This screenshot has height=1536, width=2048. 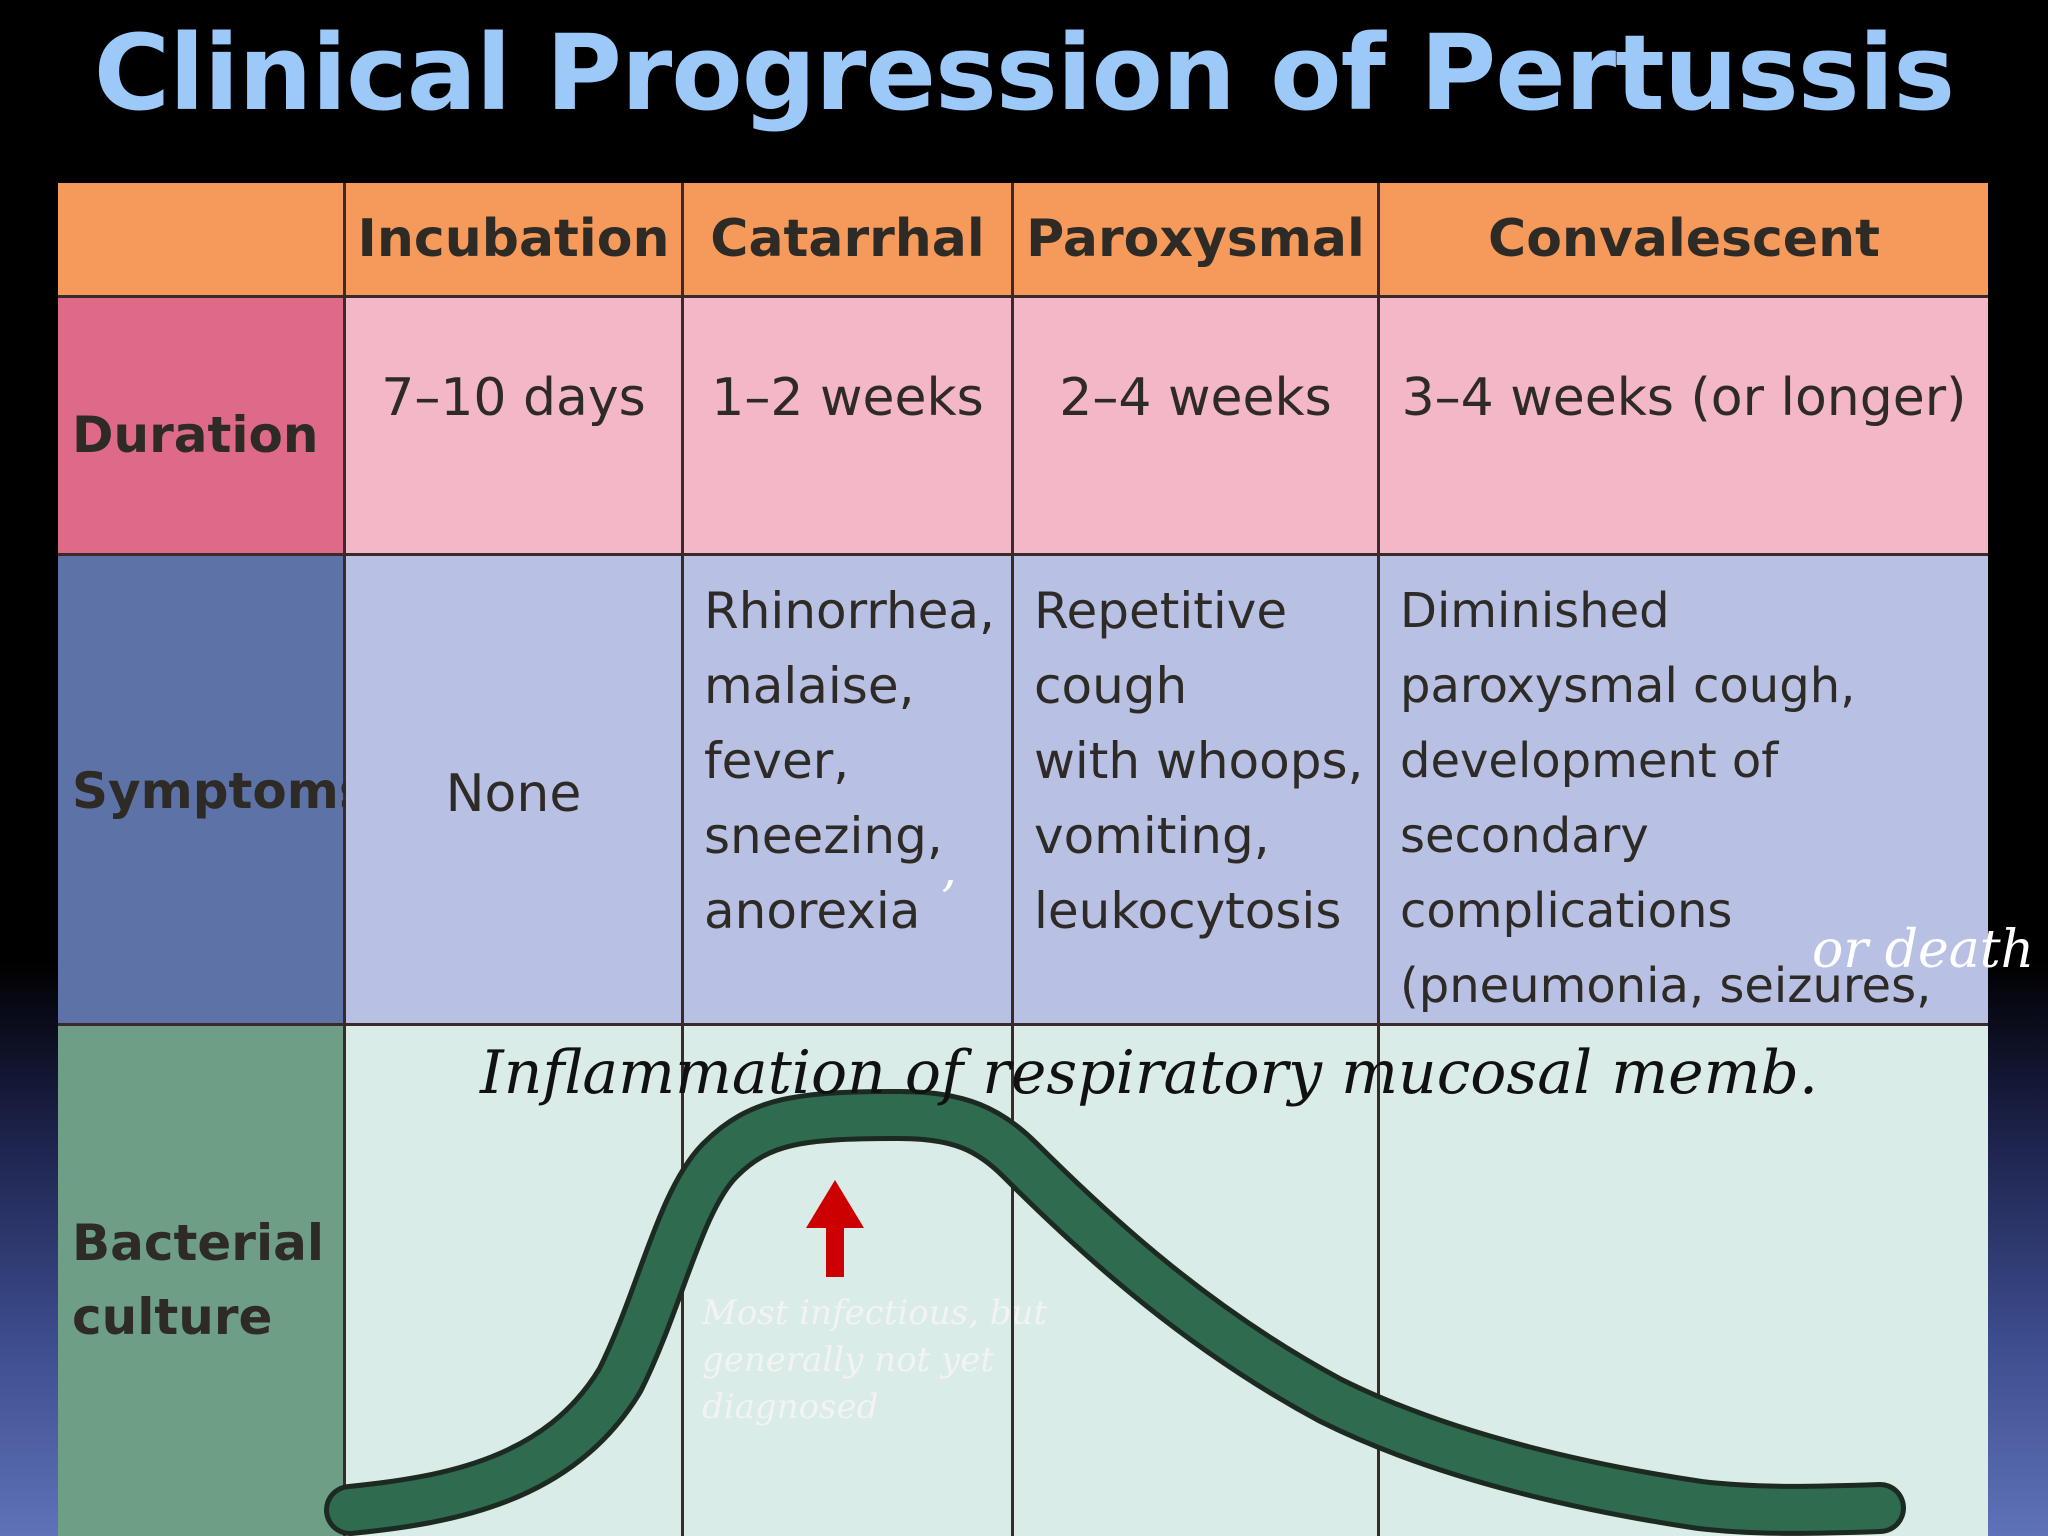 I want to click on symptoms-label-cell: Symptoms, so click(x=213, y=791).